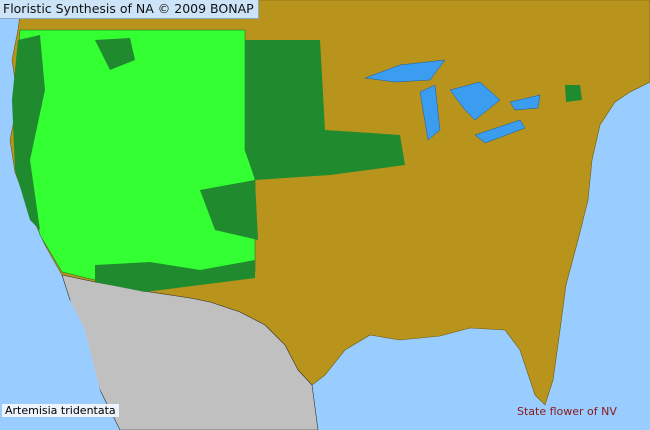  What do you see at coordinates (567, 411) in the screenshot?
I see `state-flower-note: State flower of NV` at bounding box center [567, 411].